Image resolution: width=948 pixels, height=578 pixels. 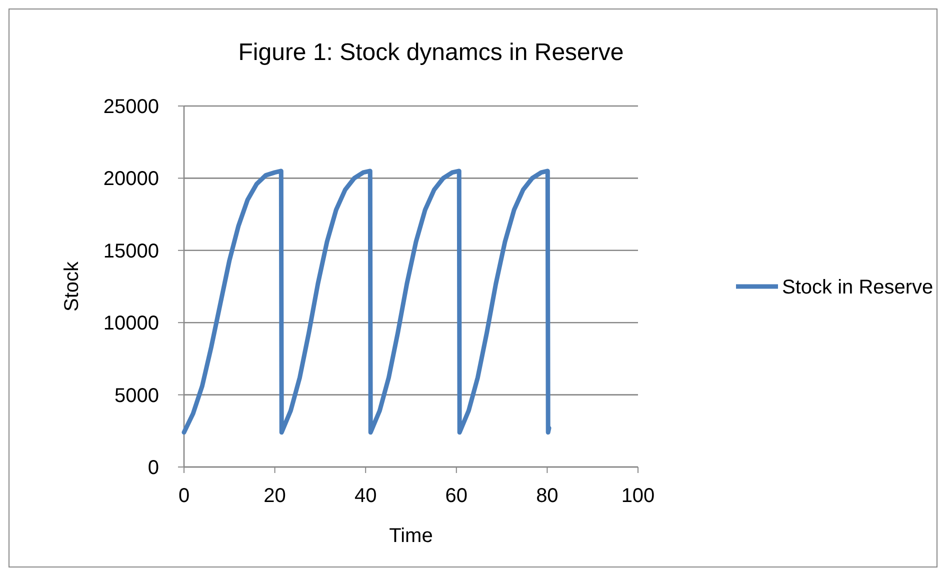 What do you see at coordinates (411, 536) in the screenshot?
I see `x-axis-title: Time` at bounding box center [411, 536].